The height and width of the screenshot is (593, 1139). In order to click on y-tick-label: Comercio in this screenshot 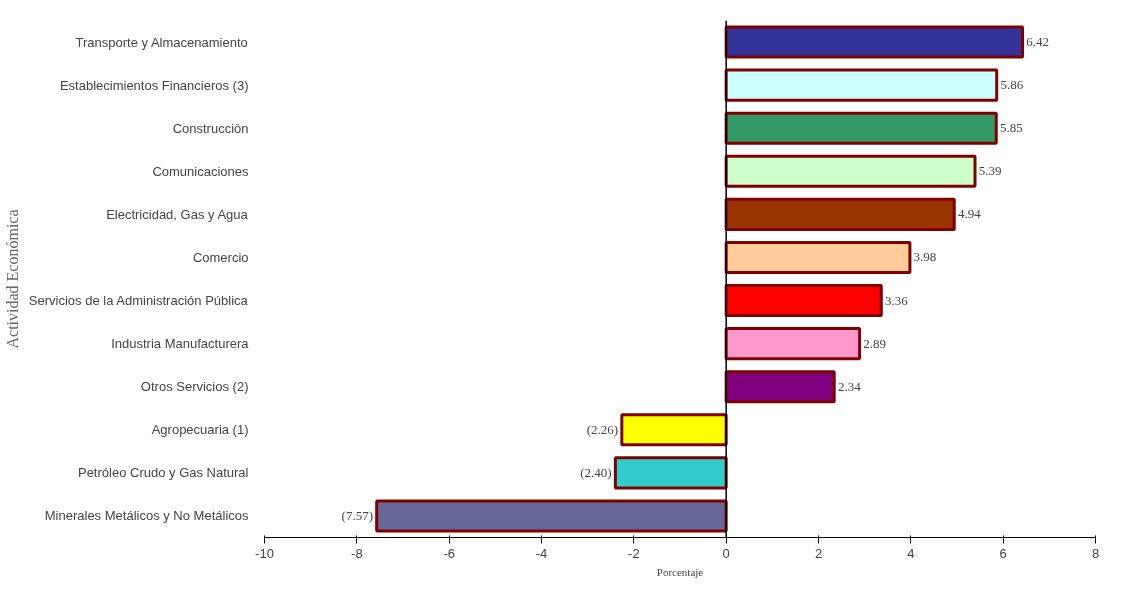, I will do `click(220, 257)`.